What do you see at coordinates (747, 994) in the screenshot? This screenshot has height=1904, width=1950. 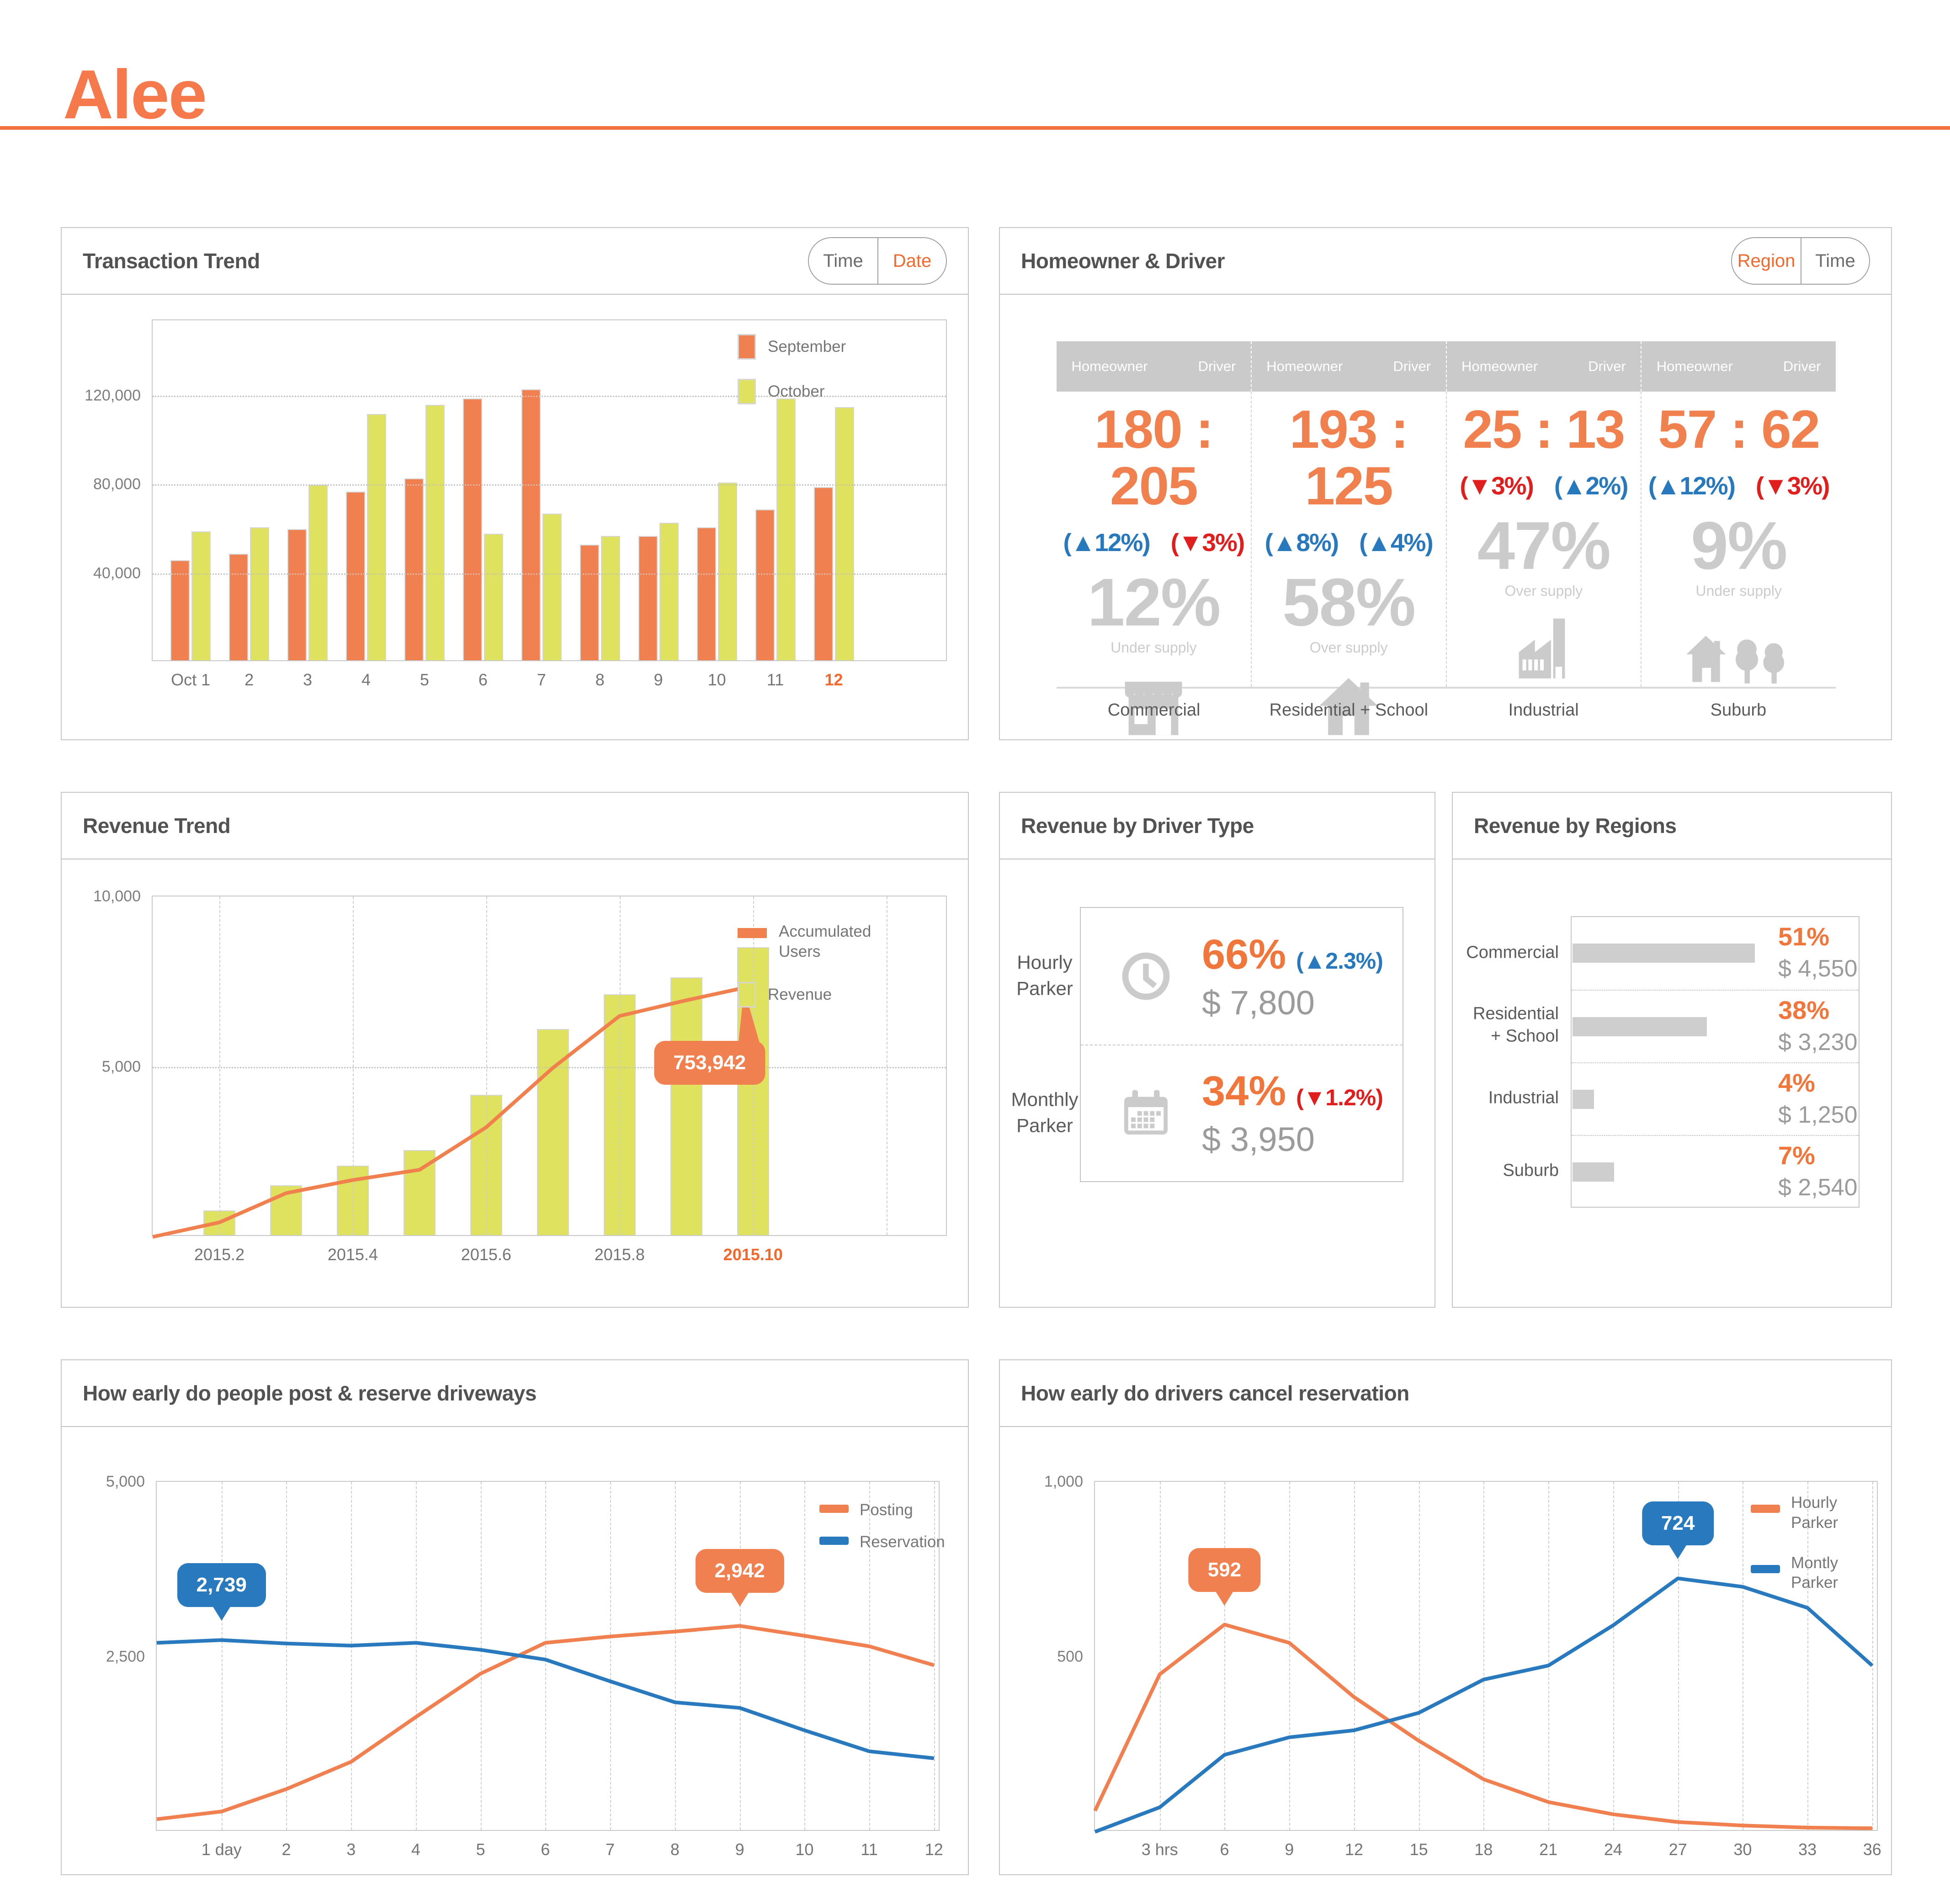 I see `revenue-swatch` at bounding box center [747, 994].